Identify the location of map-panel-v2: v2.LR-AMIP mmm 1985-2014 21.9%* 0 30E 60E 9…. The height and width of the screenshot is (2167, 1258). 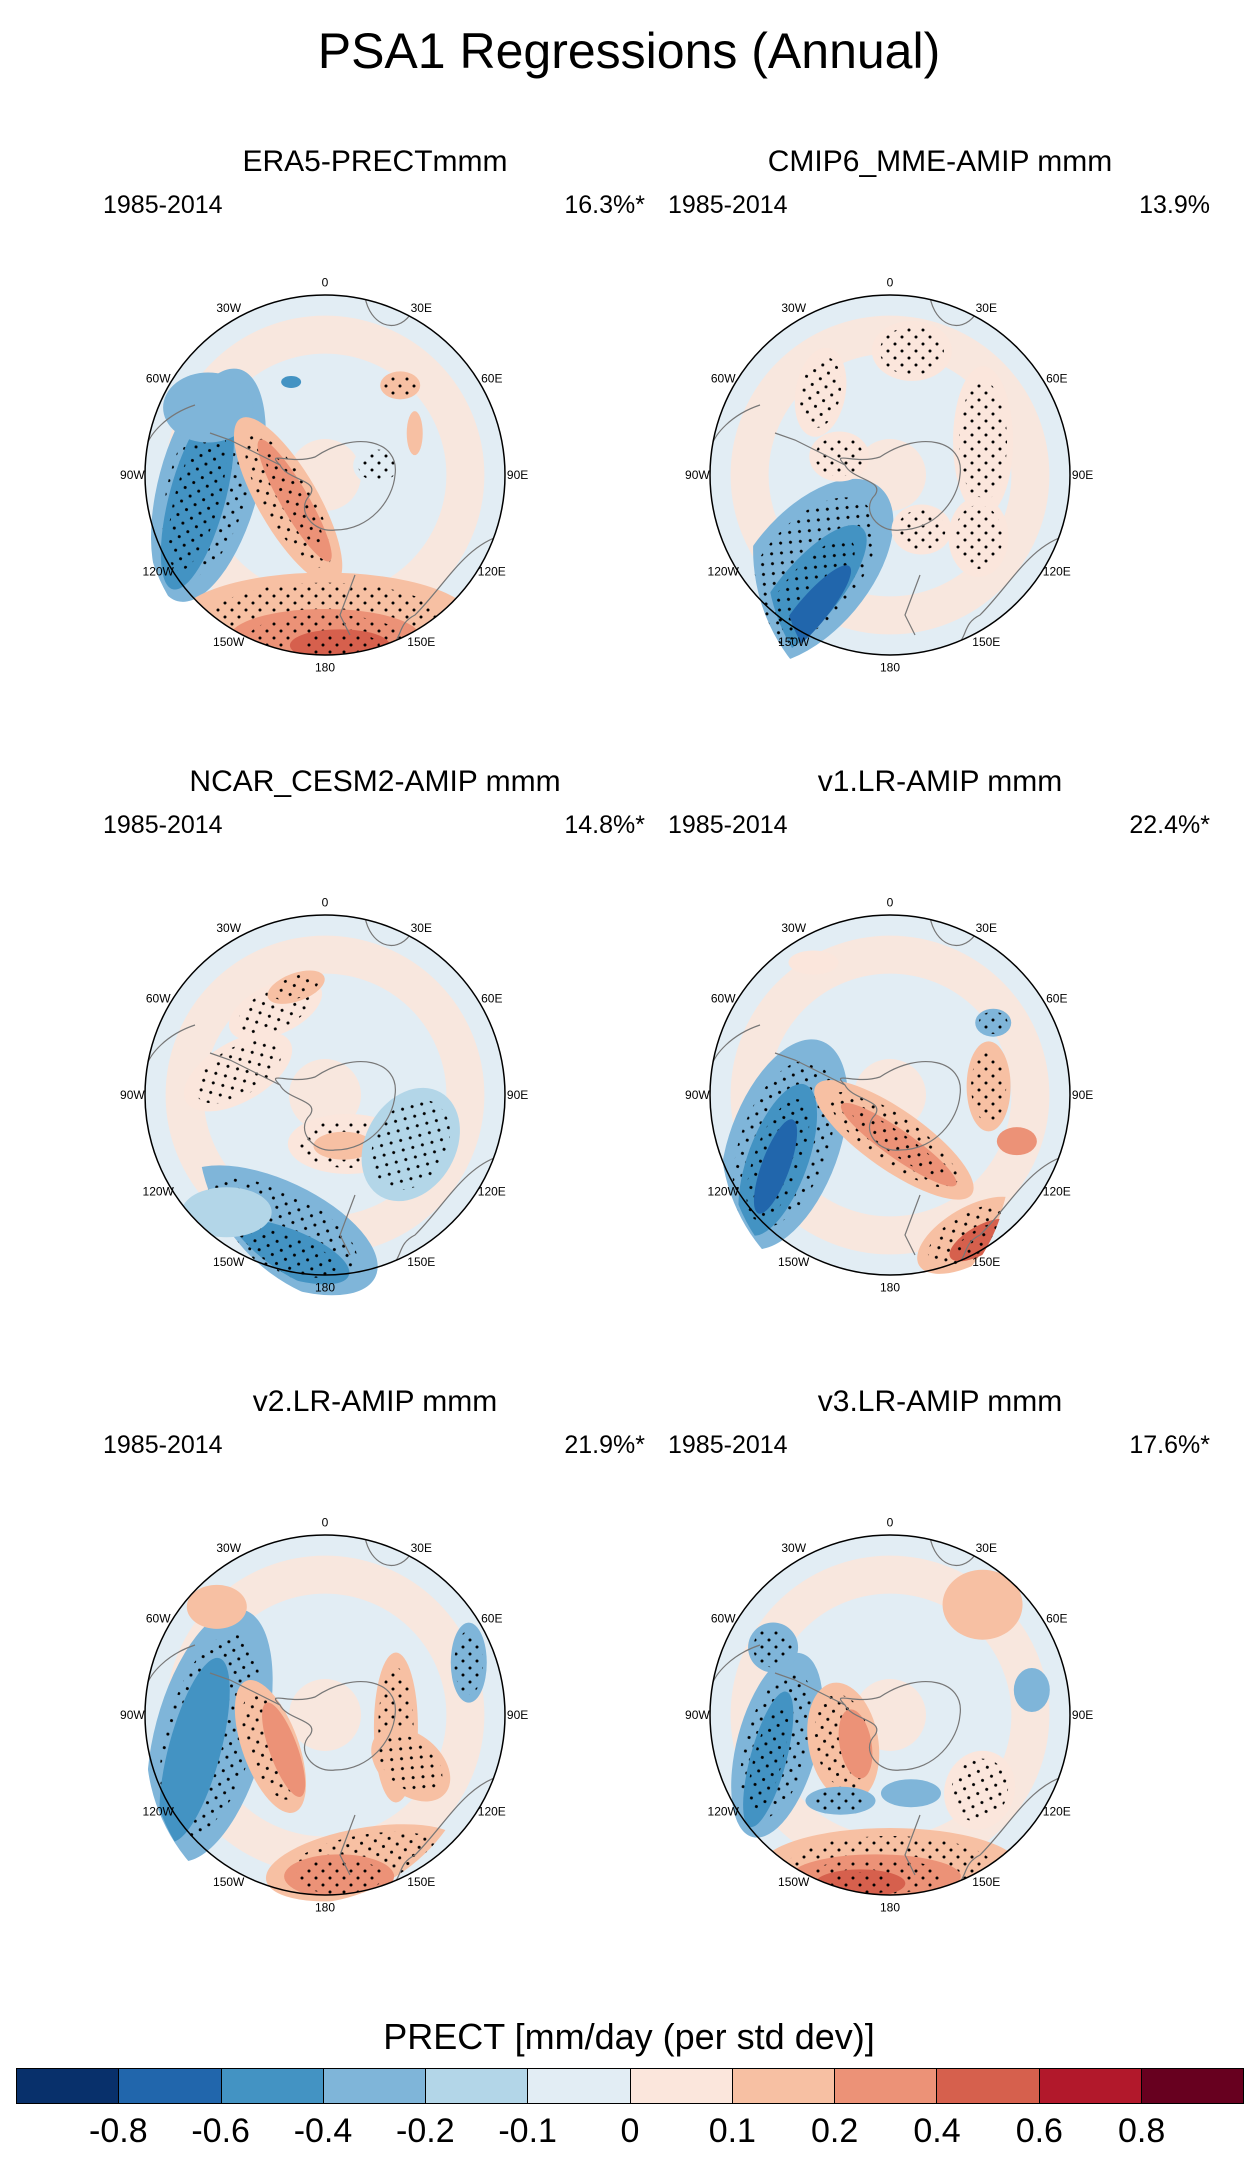
(375, 1685).